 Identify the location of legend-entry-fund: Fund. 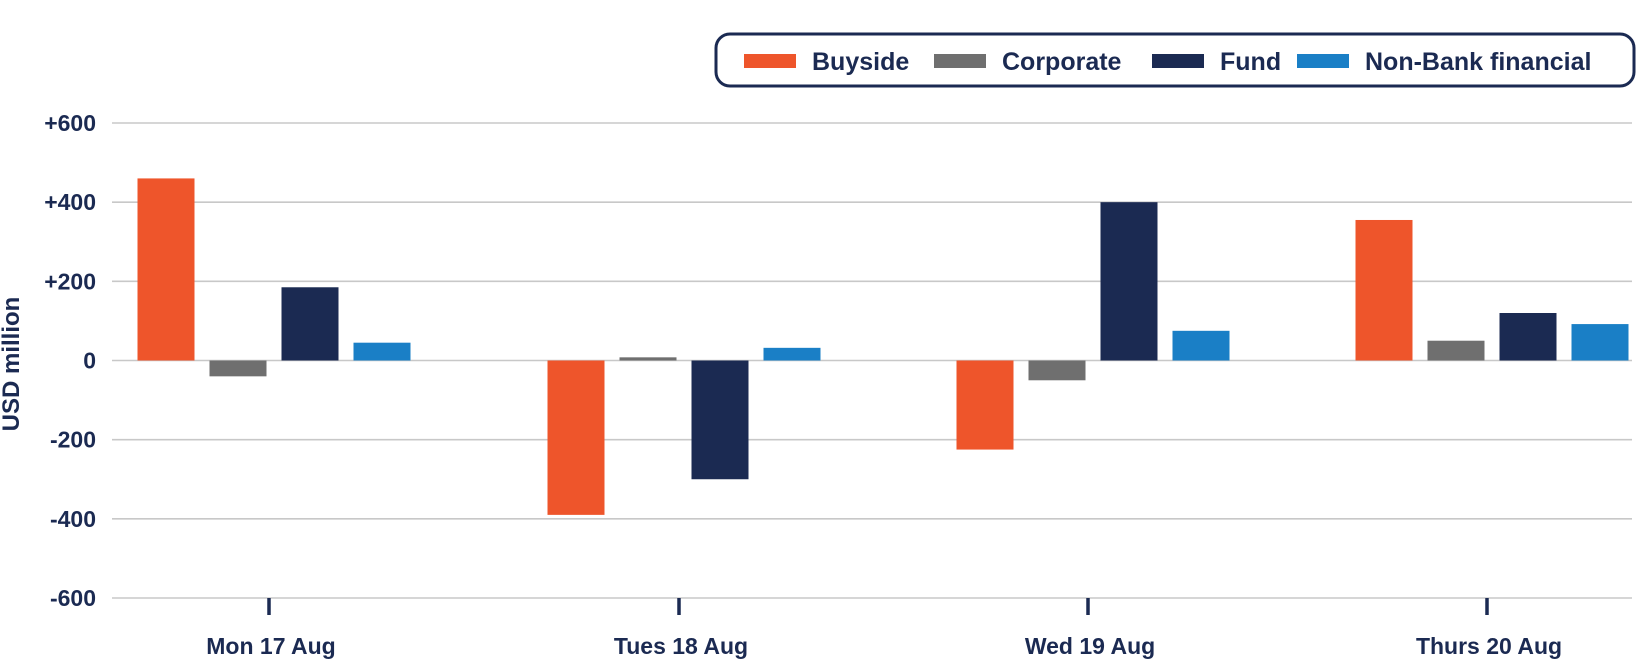
(1216, 62).